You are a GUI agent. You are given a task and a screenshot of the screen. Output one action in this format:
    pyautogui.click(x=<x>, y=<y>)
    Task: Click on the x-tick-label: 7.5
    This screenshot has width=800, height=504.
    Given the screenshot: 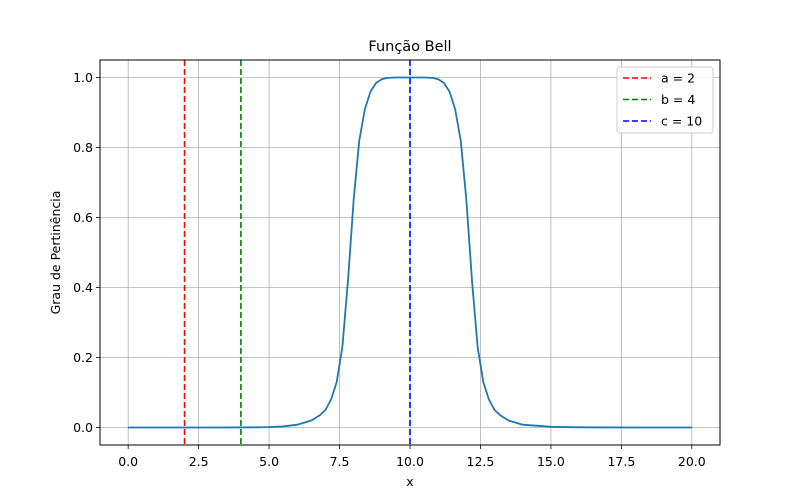 What is the action you would take?
    pyautogui.click(x=340, y=461)
    